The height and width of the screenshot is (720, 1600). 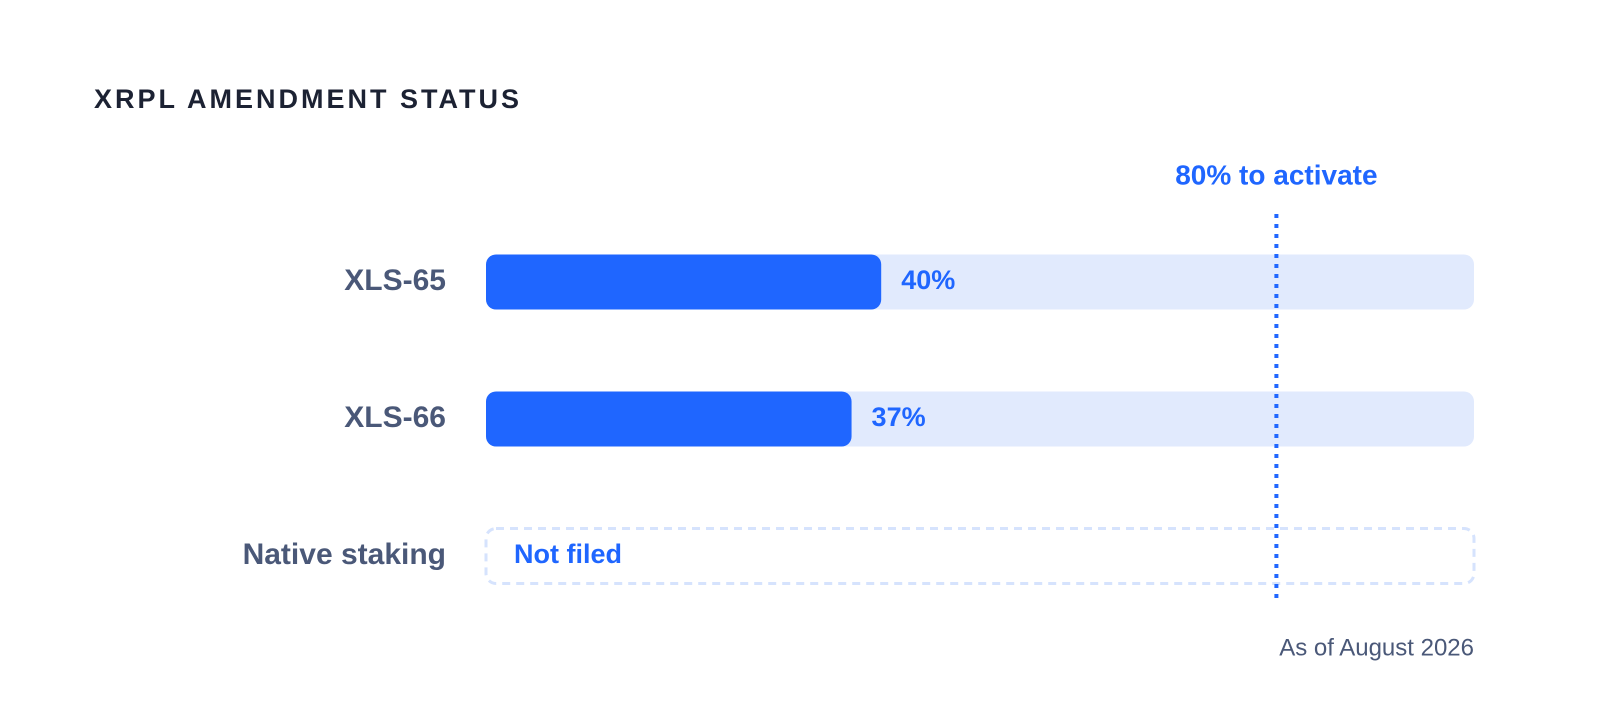 What do you see at coordinates (395, 280) in the screenshot?
I see `category-label: XLS-65` at bounding box center [395, 280].